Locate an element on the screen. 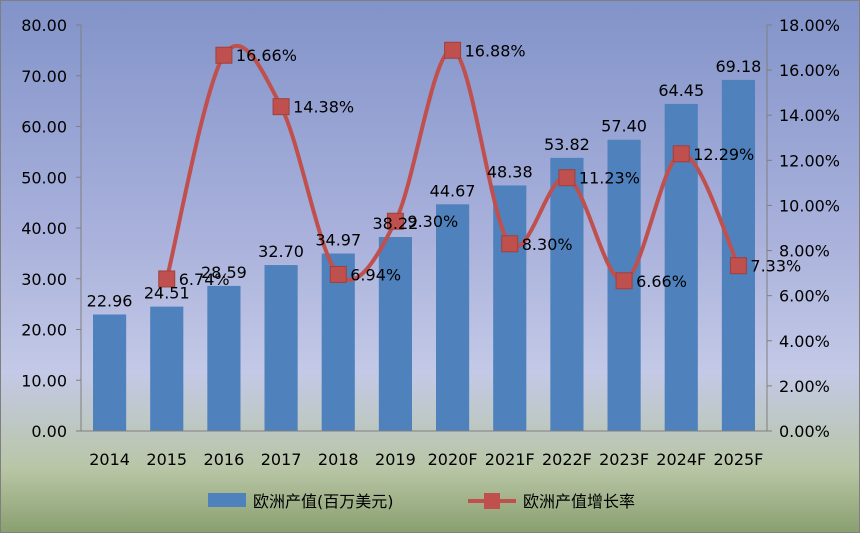 The width and height of the screenshot is (860, 534). x-axis-tick-label: 2023F is located at coordinates (624, 459).